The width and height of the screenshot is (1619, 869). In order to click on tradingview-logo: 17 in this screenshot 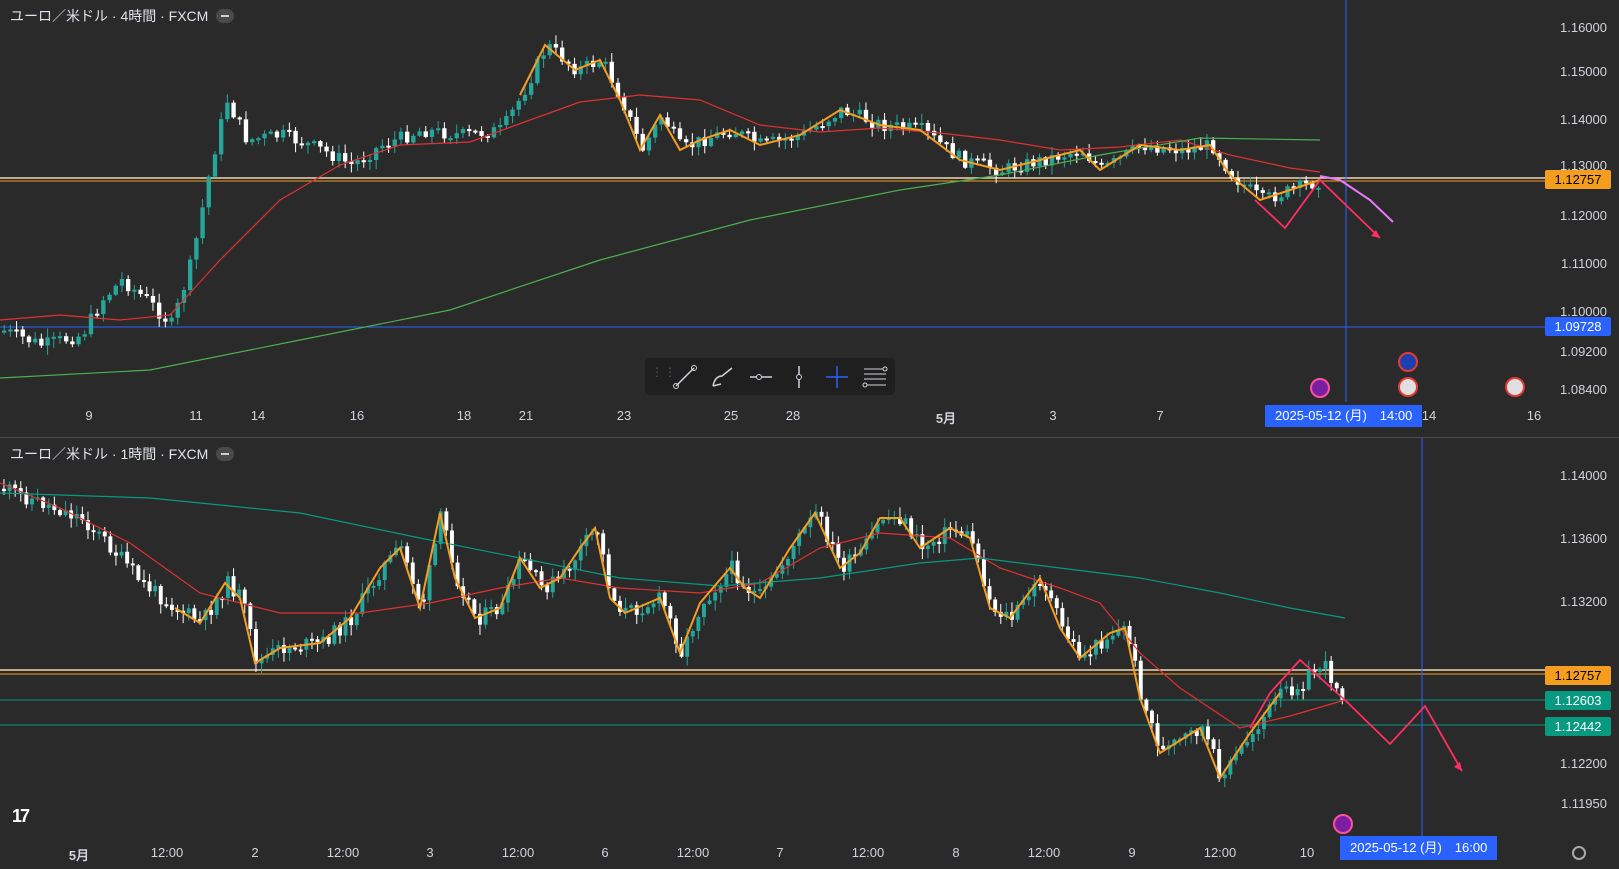, I will do `click(21, 816)`.